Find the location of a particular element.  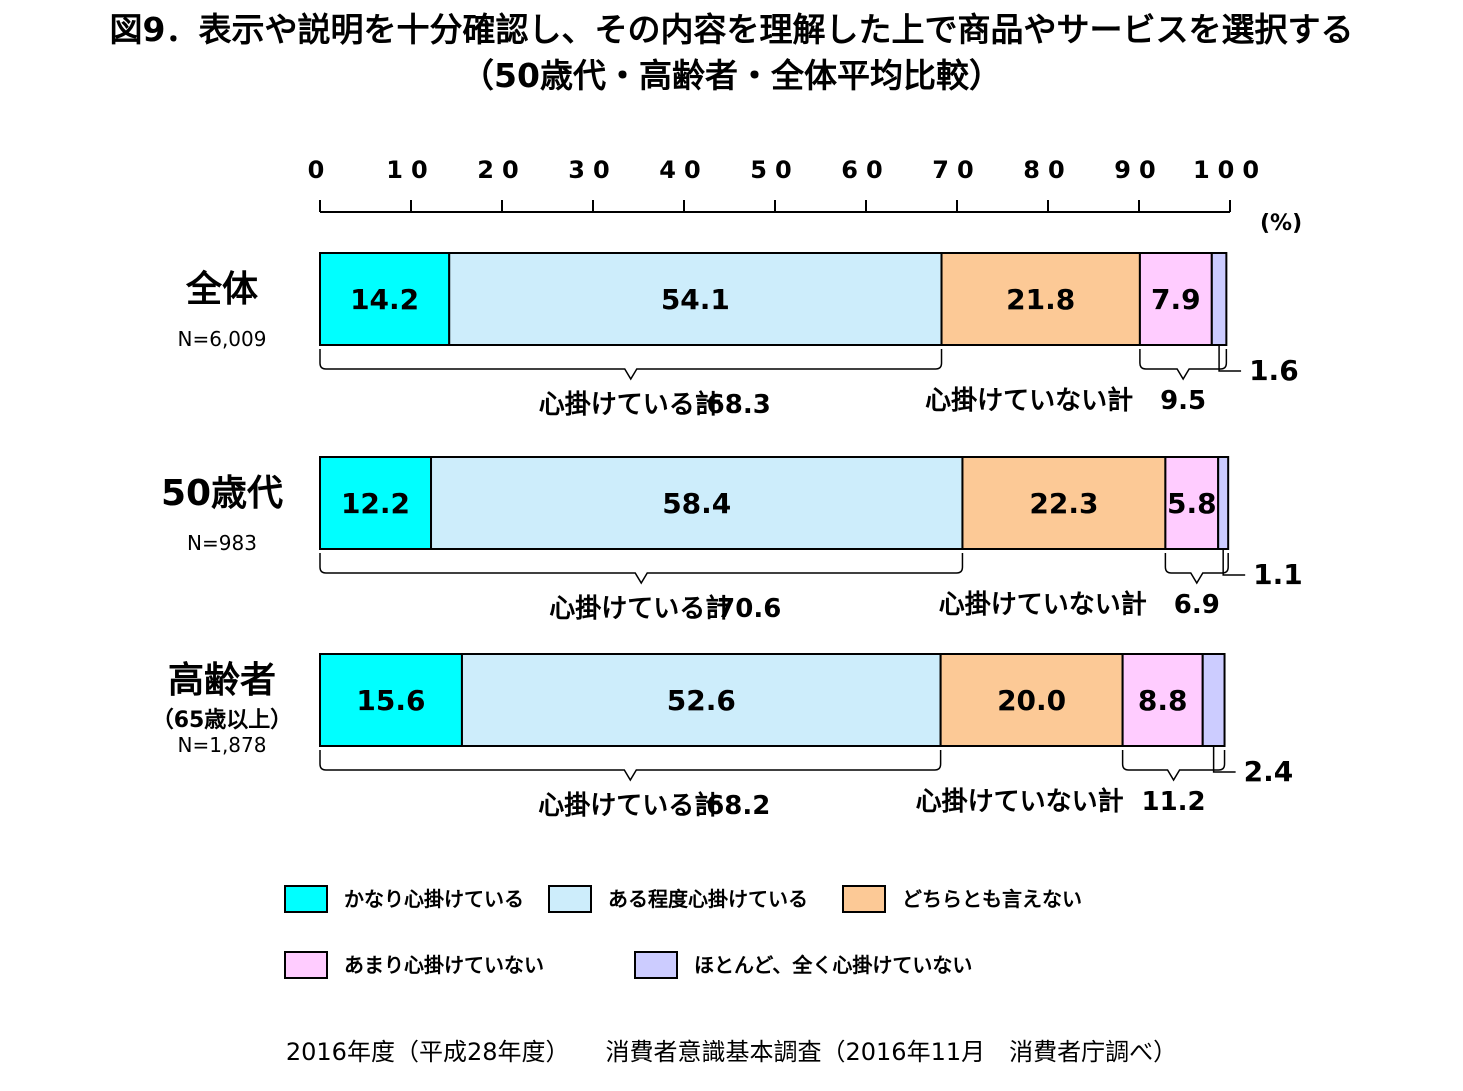

bar-value-label: 22.3 is located at coordinates (1063, 503).